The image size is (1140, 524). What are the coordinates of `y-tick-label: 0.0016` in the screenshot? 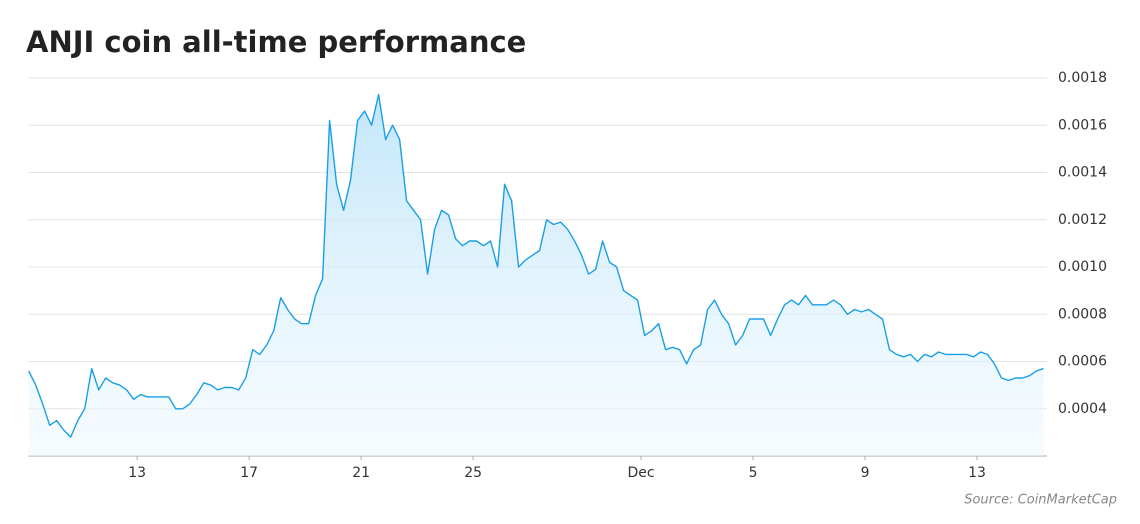 It's located at (1082, 125).